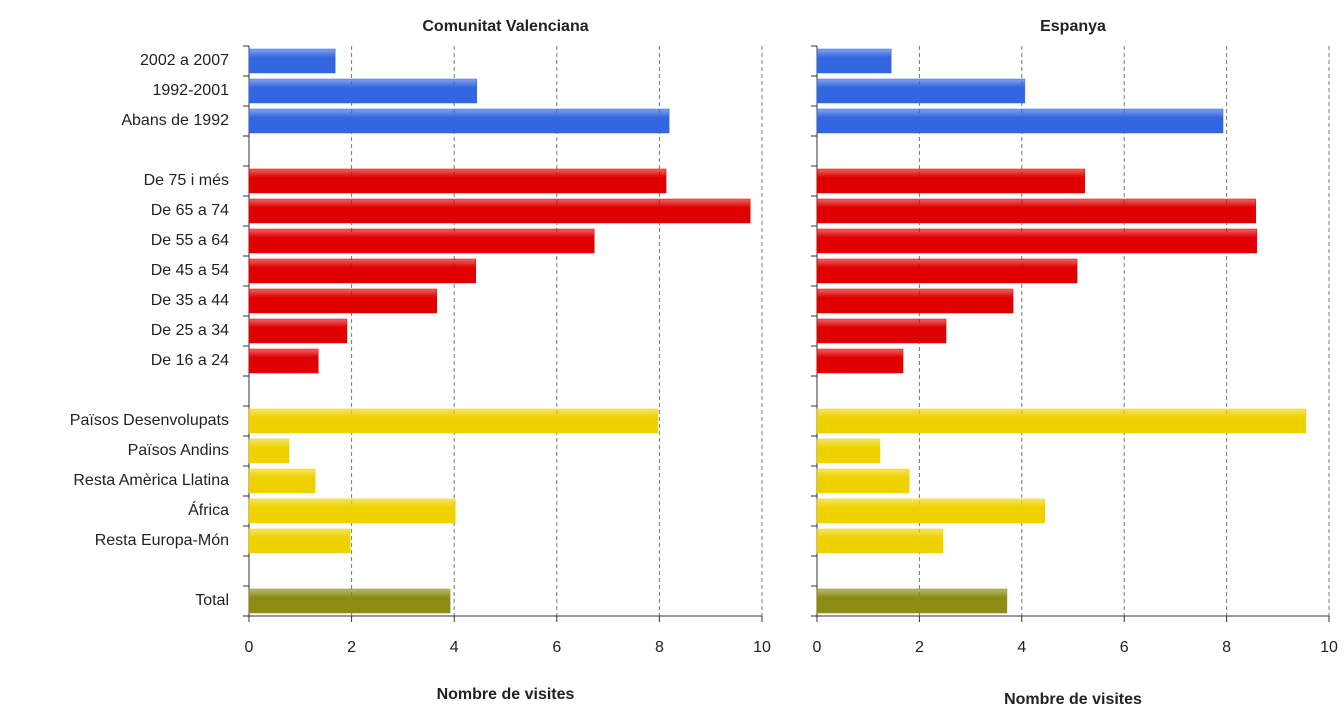 Image resolution: width=1344 pixels, height=714 pixels. Describe the element at coordinates (175, 120) in the screenshot. I see `y-tick-label: Abans de 1992` at that location.